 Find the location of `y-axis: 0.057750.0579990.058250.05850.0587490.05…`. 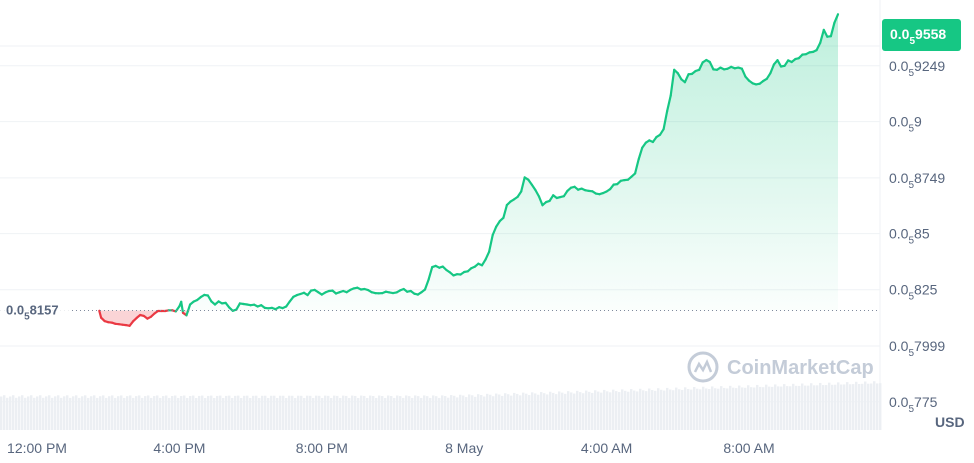

y-axis: 0.057750.0579990.058250.05850.0587490.05… is located at coordinates (917, 236).